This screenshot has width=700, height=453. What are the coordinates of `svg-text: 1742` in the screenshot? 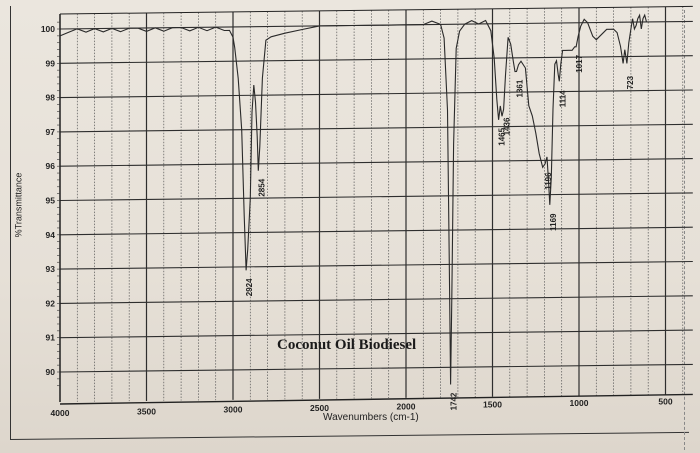 It's located at (454, 401).